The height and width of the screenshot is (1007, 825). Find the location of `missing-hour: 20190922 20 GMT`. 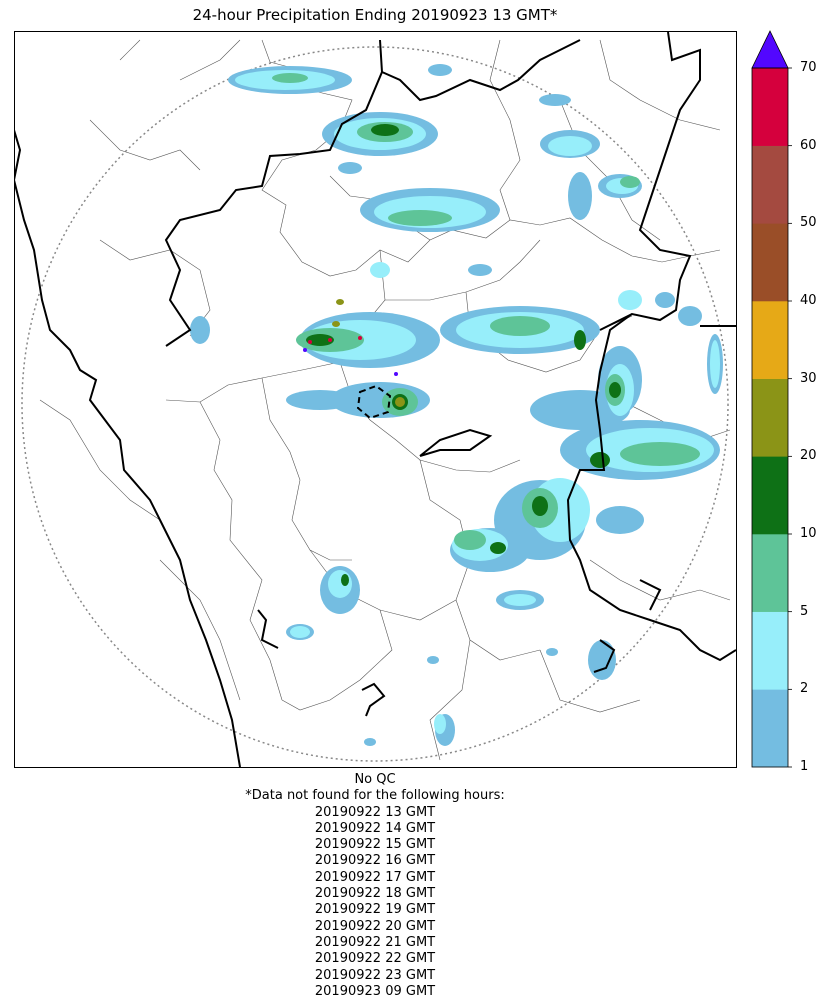

missing-hour: 20190922 20 GMT is located at coordinates (375, 926).